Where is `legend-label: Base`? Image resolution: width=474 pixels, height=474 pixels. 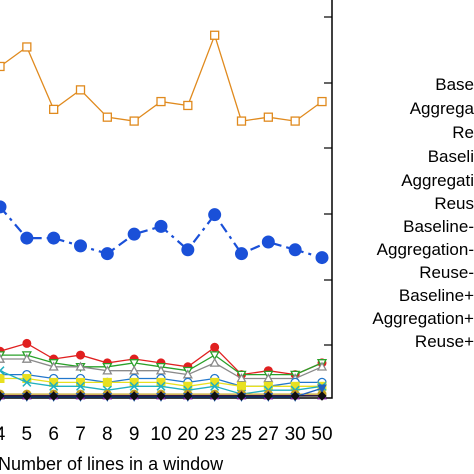
legend-label: Base is located at coordinates (454, 84).